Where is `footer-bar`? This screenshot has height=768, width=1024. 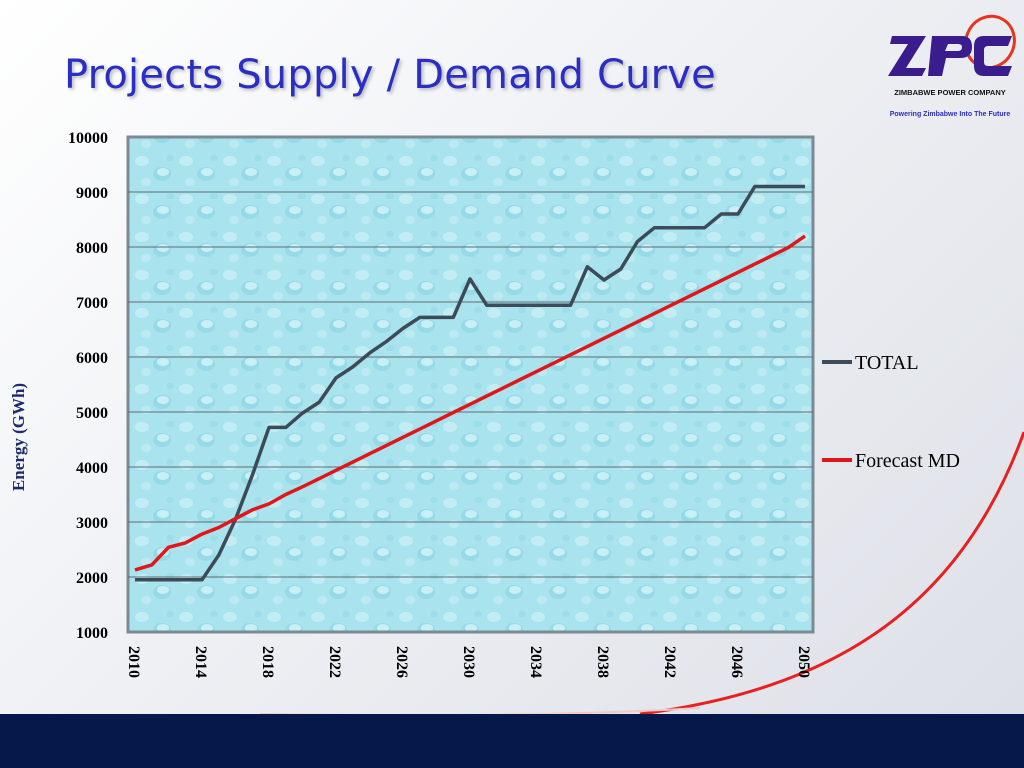 footer-bar is located at coordinates (512, 741).